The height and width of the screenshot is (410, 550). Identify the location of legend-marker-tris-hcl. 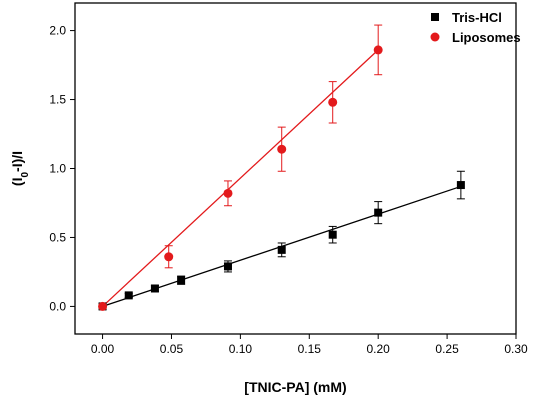
(435, 17).